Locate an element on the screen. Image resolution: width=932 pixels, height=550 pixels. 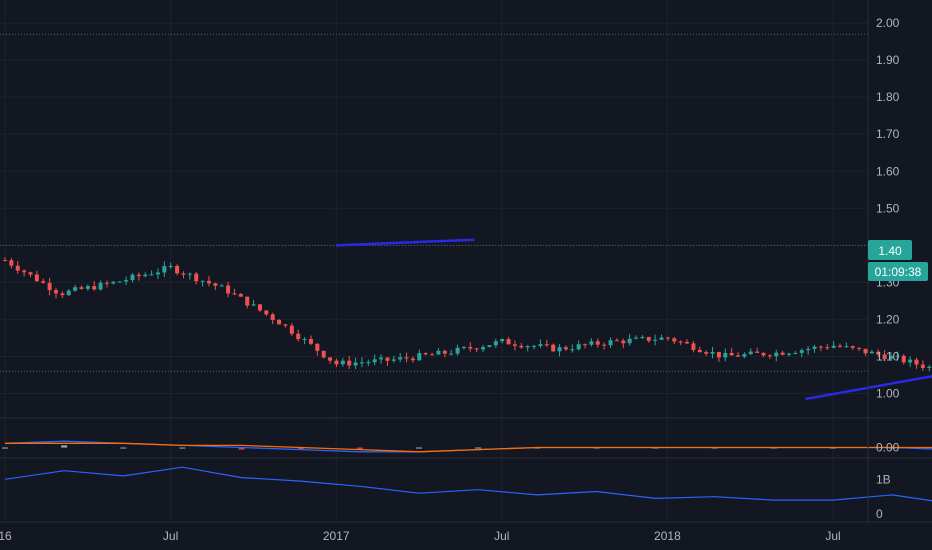
price-tick-label: 1.80 is located at coordinates (888, 97).